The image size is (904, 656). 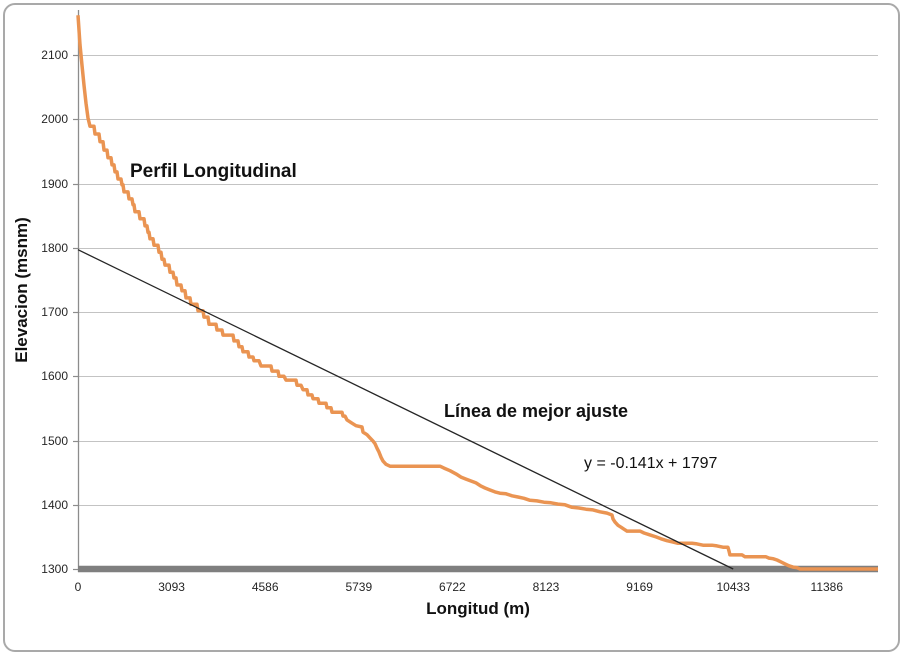 What do you see at coordinates (21, 290) in the screenshot?
I see `y-axis-title: Elevacion (msnm)` at bounding box center [21, 290].